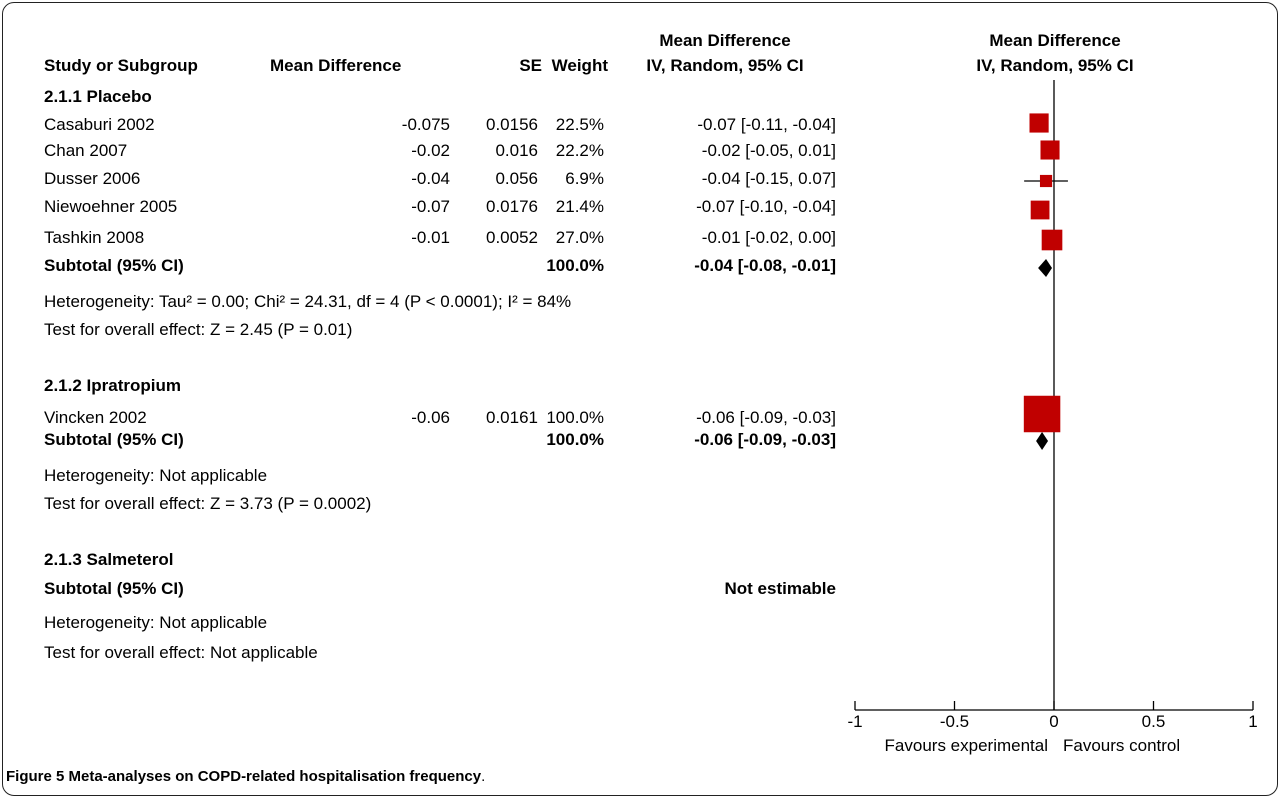 The image size is (1282, 800). What do you see at coordinates (483, 776) in the screenshot?
I see `caption-tail: .` at bounding box center [483, 776].